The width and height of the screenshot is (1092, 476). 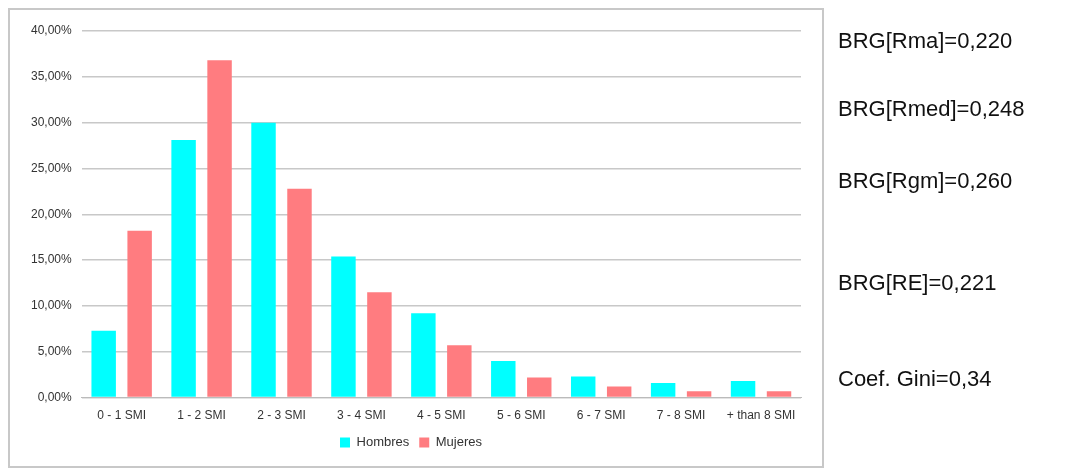 I want to click on x-tick-label: 6 - 7 SMI, so click(x=601, y=415).